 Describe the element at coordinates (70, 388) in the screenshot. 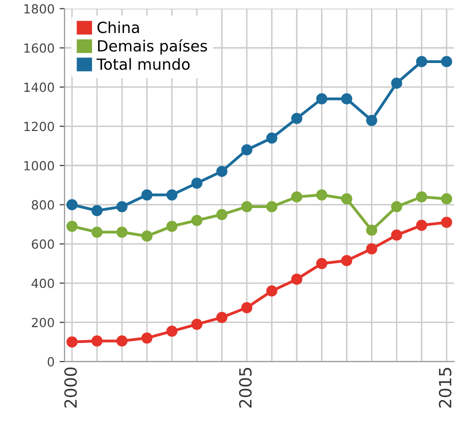

I see `x-tick-label: 2000` at that location.